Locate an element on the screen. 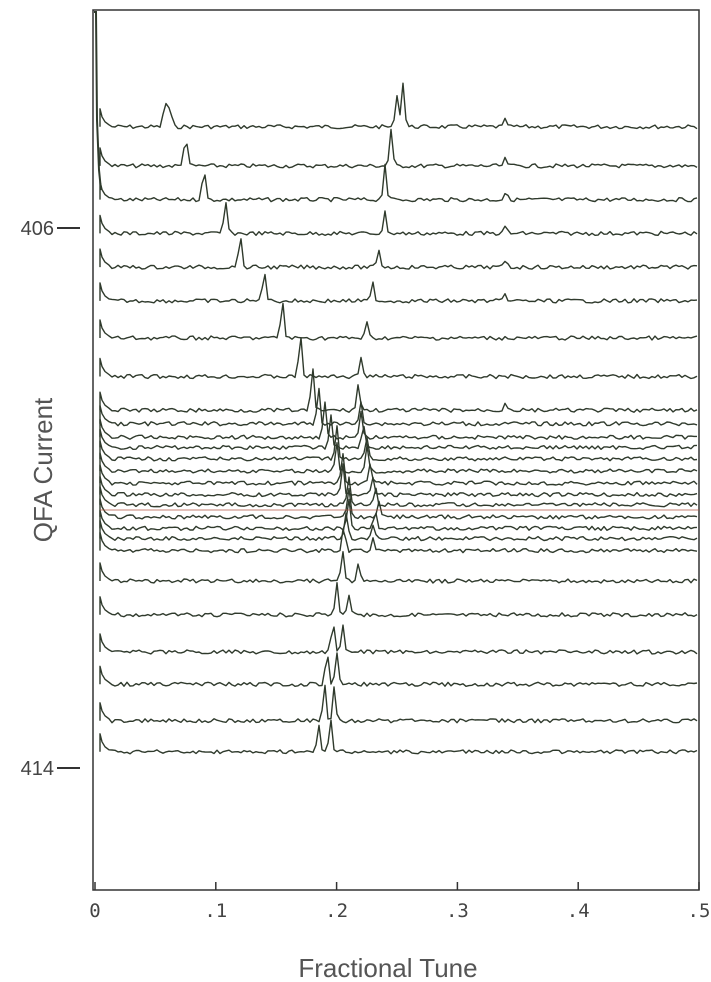 Image resolution: width=711 pixels, height=982 pixels. x-tick-label-0: 0 is located at coordinates (94, 911).